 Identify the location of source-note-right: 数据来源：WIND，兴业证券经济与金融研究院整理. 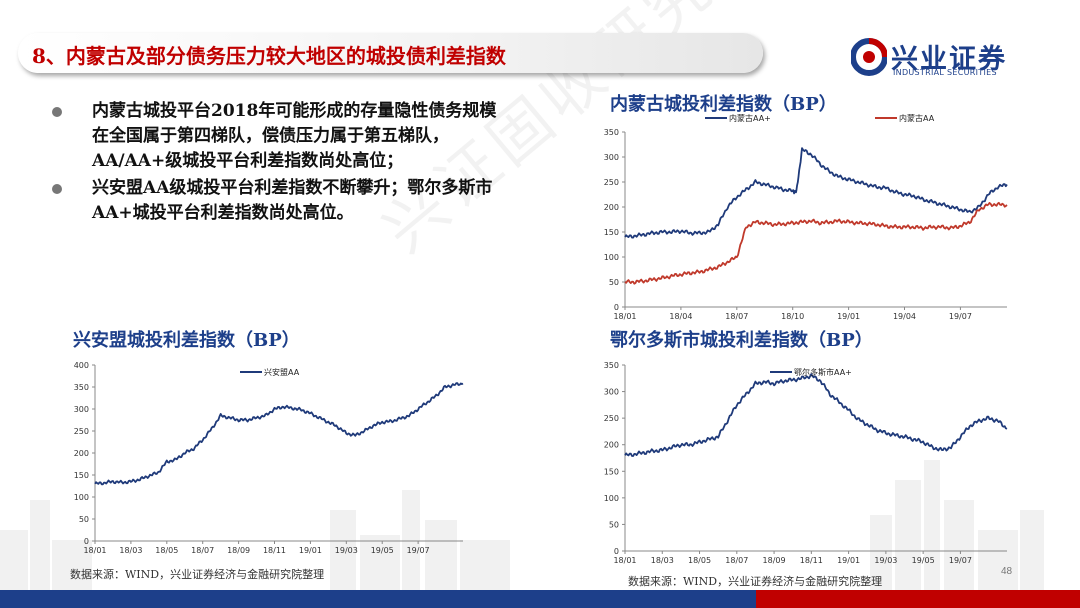
(755, 581).